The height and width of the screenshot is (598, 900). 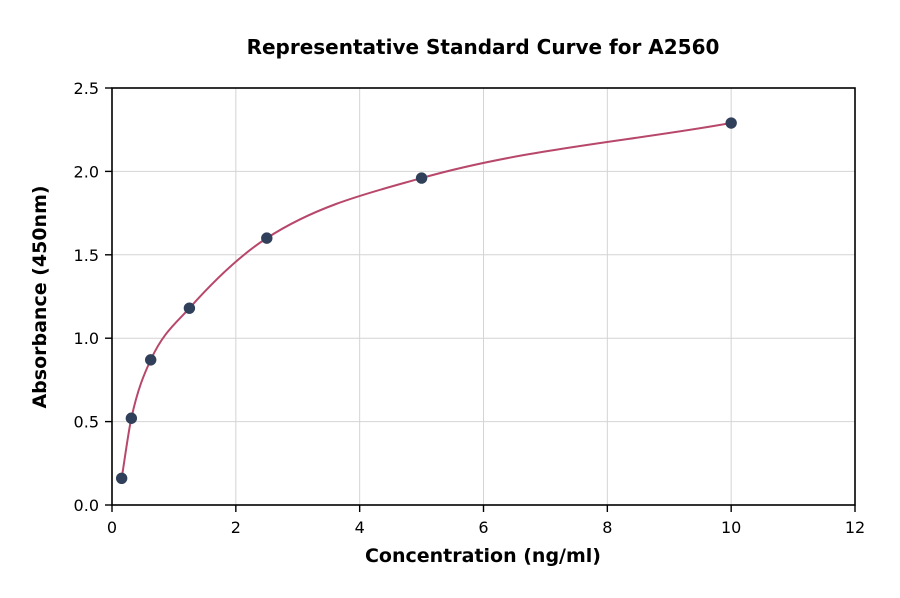 I want to click on chart-title: Representative Standard Curve for A2560, so click(x=483, y=47).